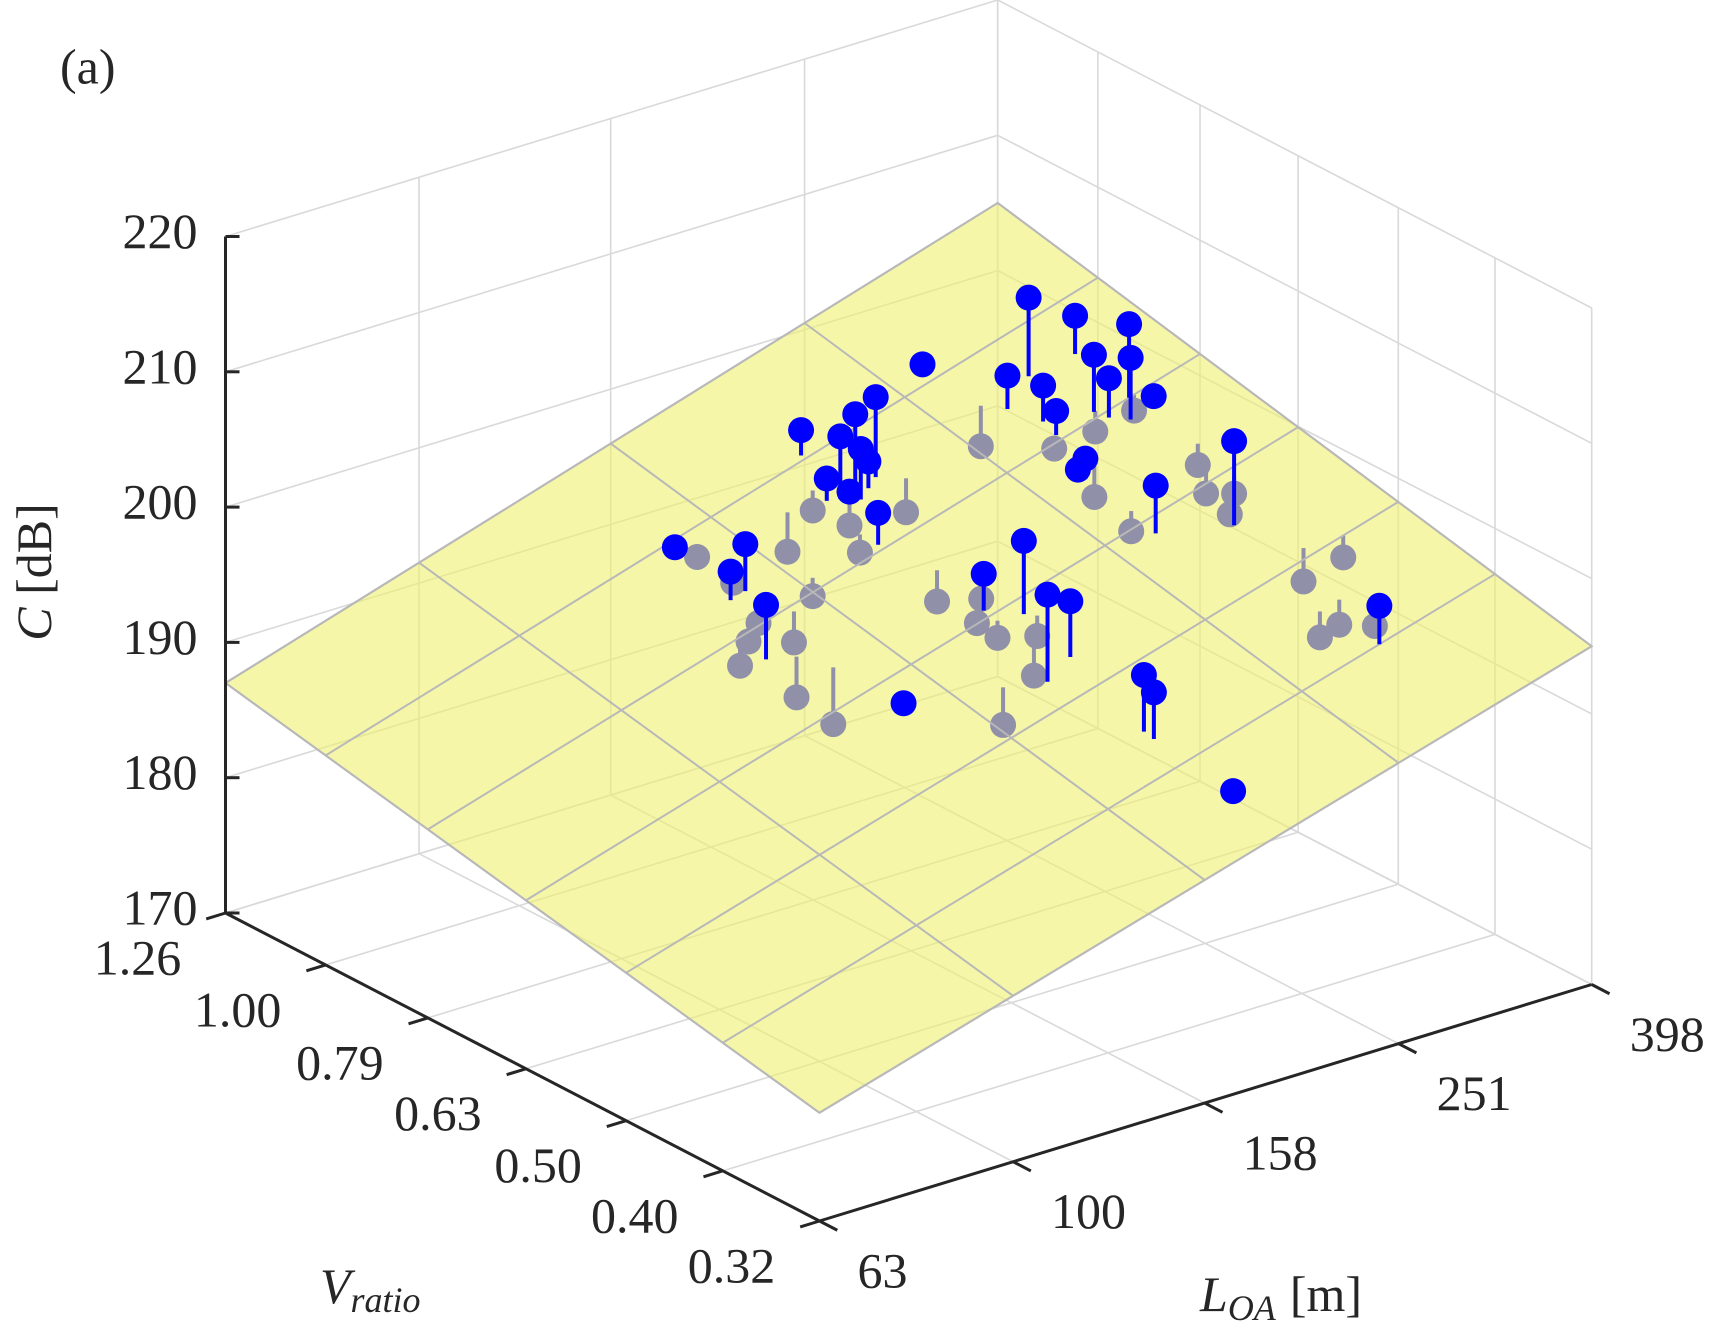 This screenshot has width=1725, height=1340. I want to click on z-tick-label: 170, so click(160, 907).